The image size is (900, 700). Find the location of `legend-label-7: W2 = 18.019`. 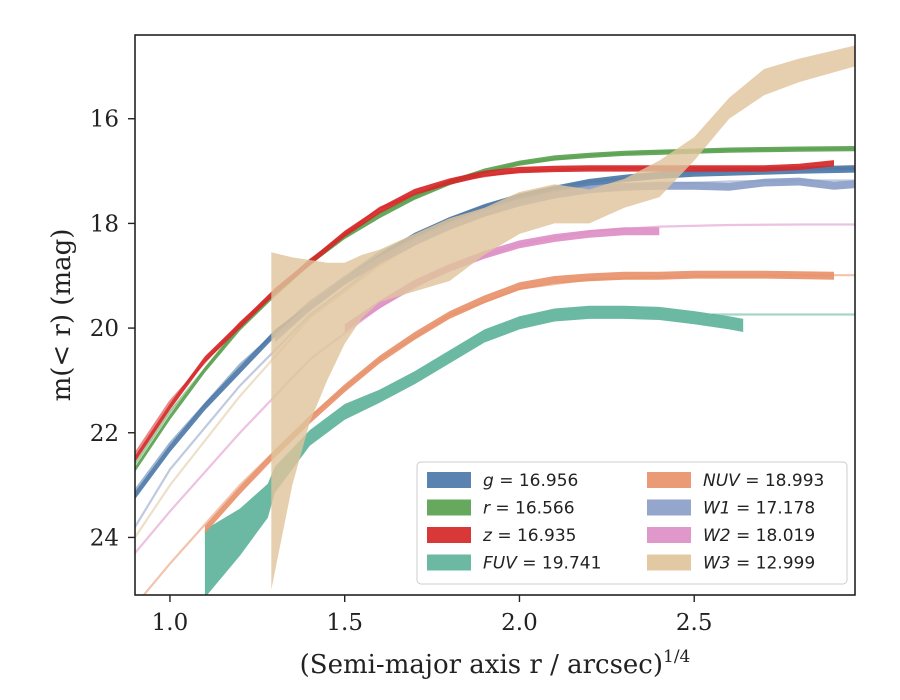

legend-label-7: W2 = 18.019 is located at coordinates (759, 536).